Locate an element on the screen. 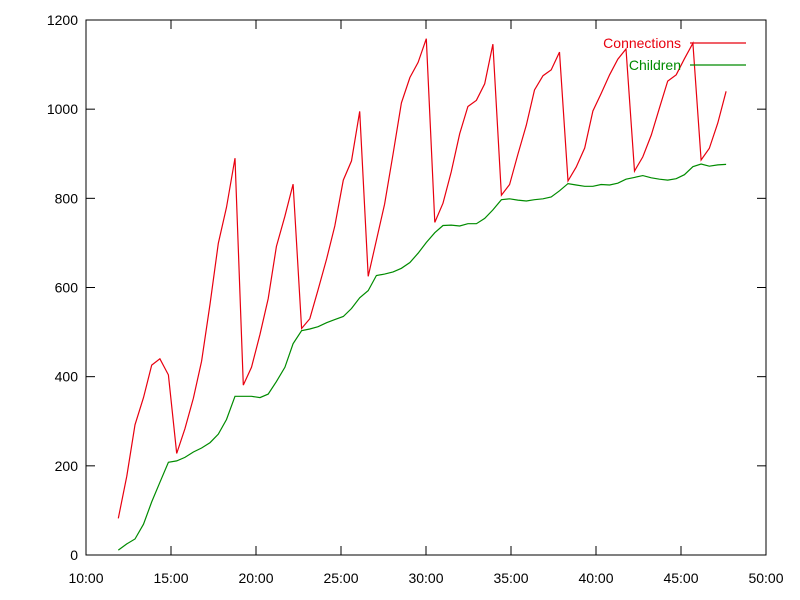  y-tick-label: 1000 is located at coordinates (62, 109).